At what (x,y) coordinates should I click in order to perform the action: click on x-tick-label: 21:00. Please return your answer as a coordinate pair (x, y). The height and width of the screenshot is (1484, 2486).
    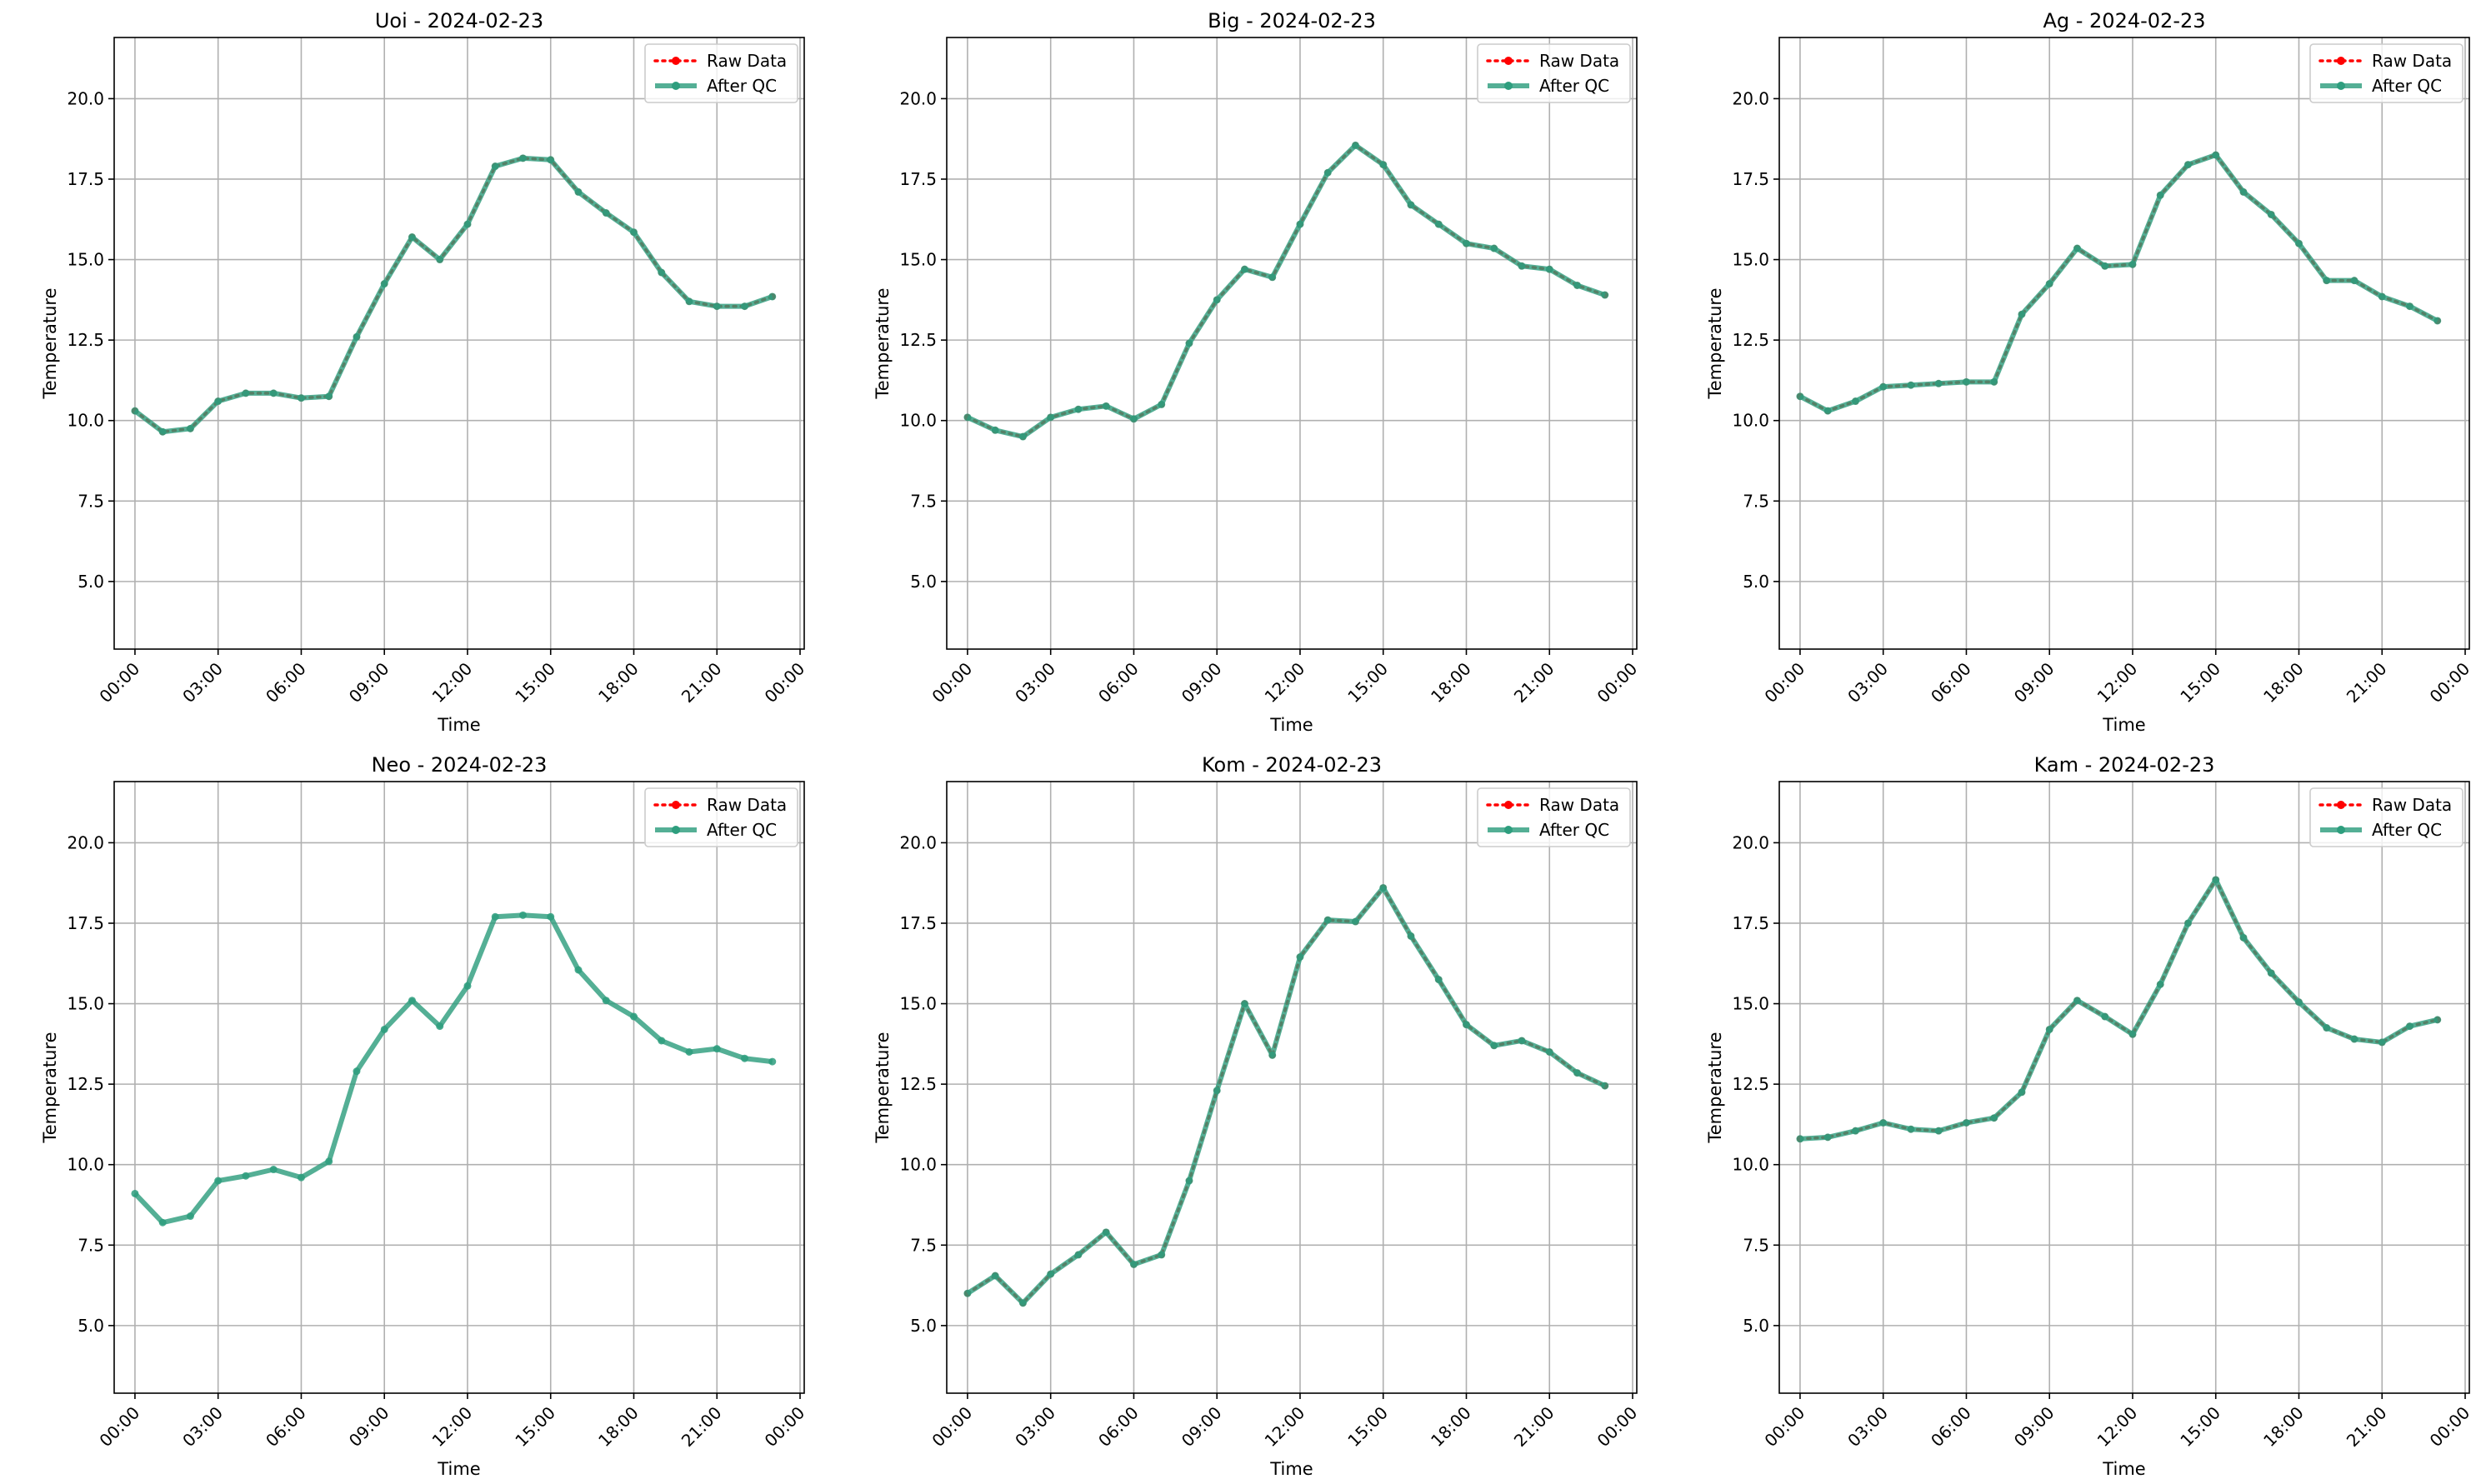
    Looking at the image, I should click on (1534, 1426).